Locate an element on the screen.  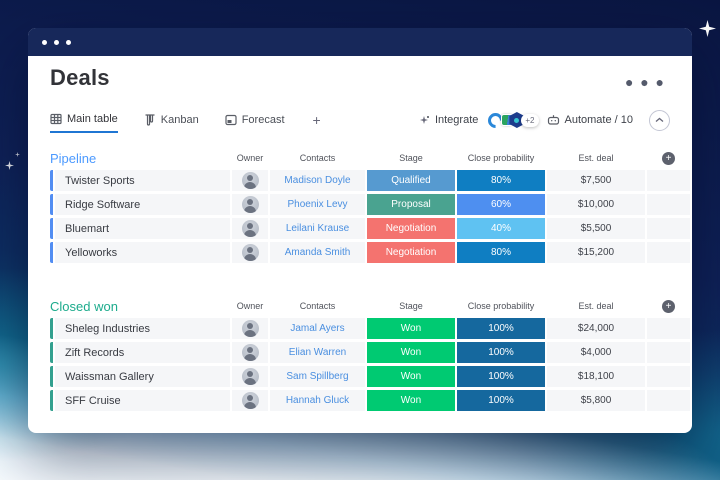
table-icon is located at coordinates (56, 119).